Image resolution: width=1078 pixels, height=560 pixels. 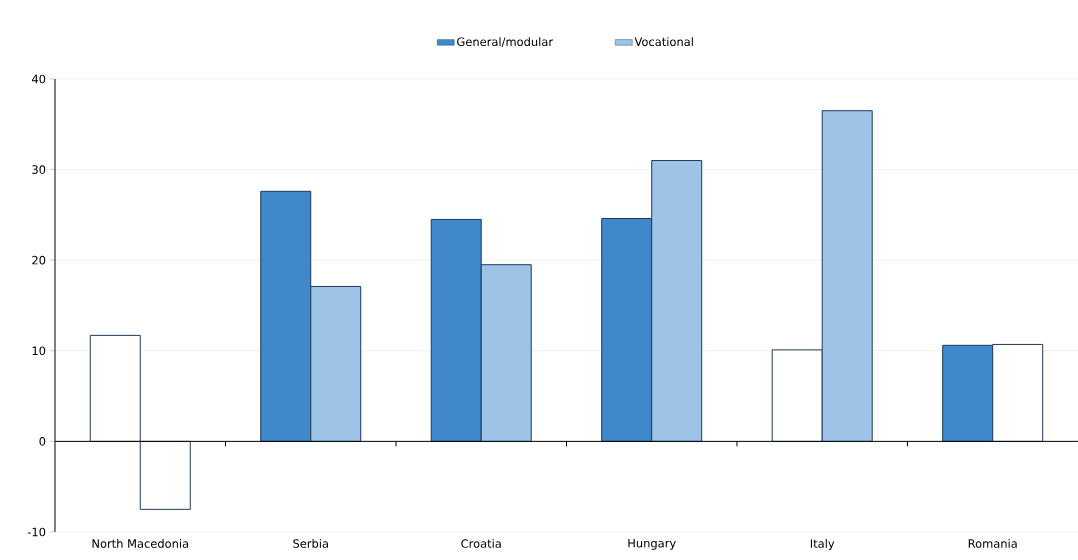 I want to click on x-tick-label: Hungary, so click(x=652, y=544).